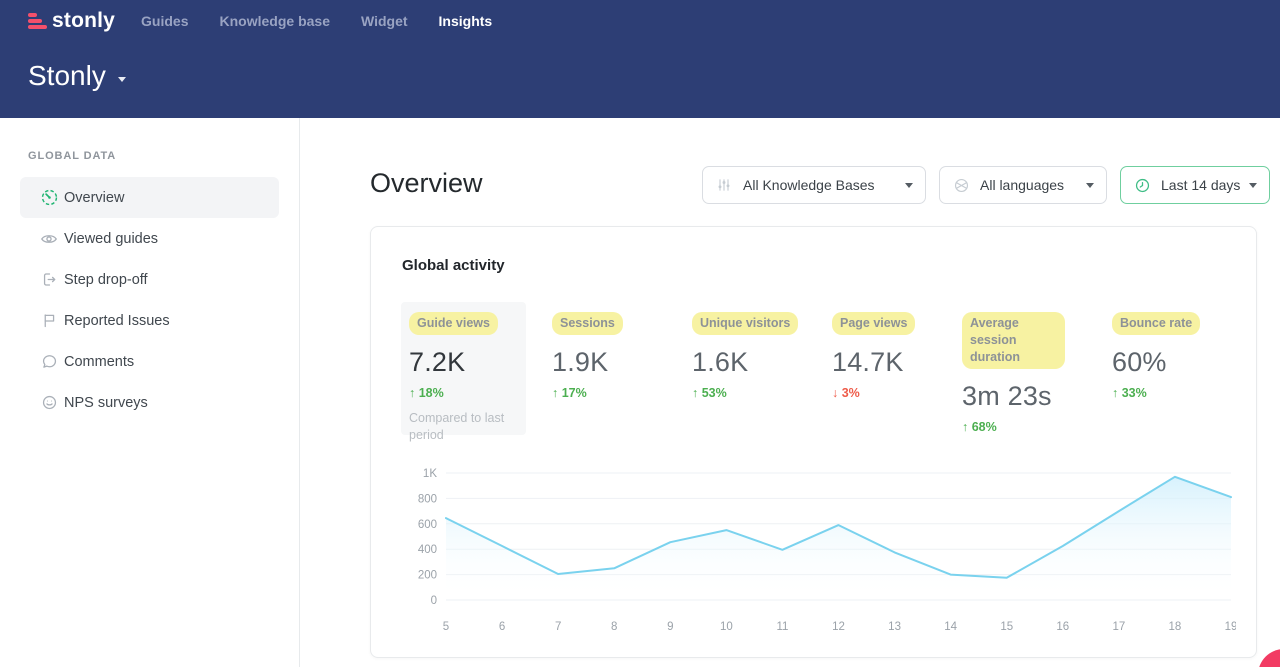 The width and height of the screenshot is (1280, 667). What do you see at coordinates (49, 362) in the screenshot?
I see `comment-icon` at bounding box center [49, 362].